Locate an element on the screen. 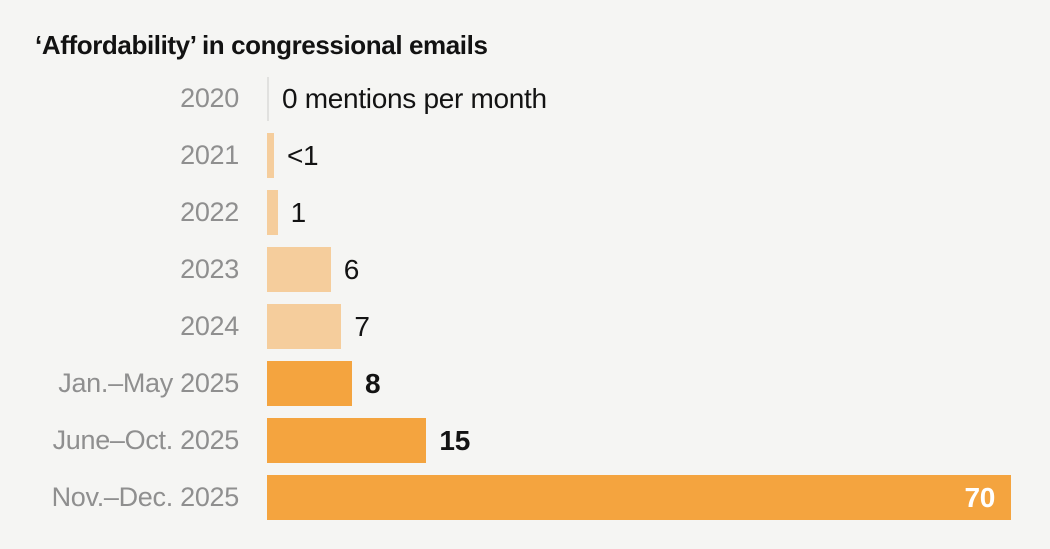  chart-row: 2023 6 is located at coordinates (542, 269).